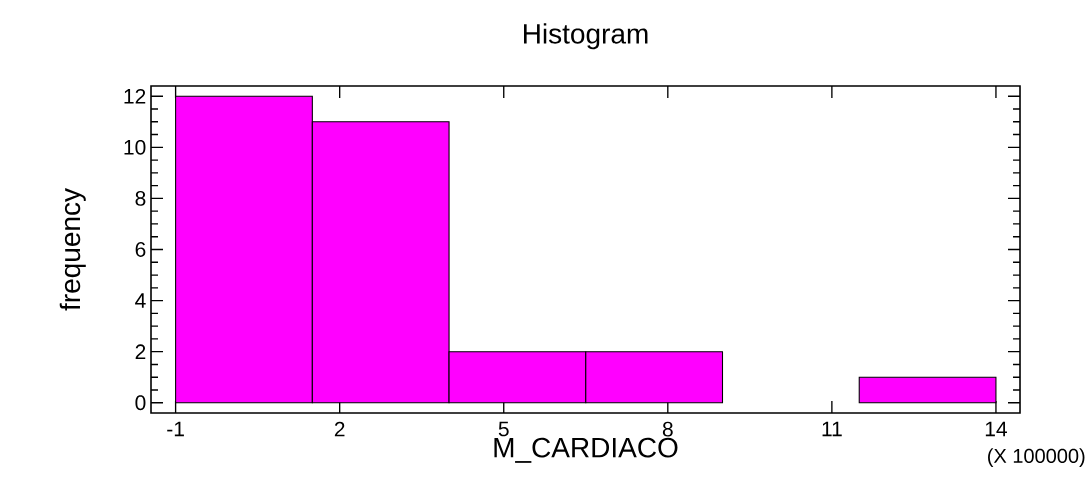  I want to click on x-tick-label: 8, so click(667, 429).